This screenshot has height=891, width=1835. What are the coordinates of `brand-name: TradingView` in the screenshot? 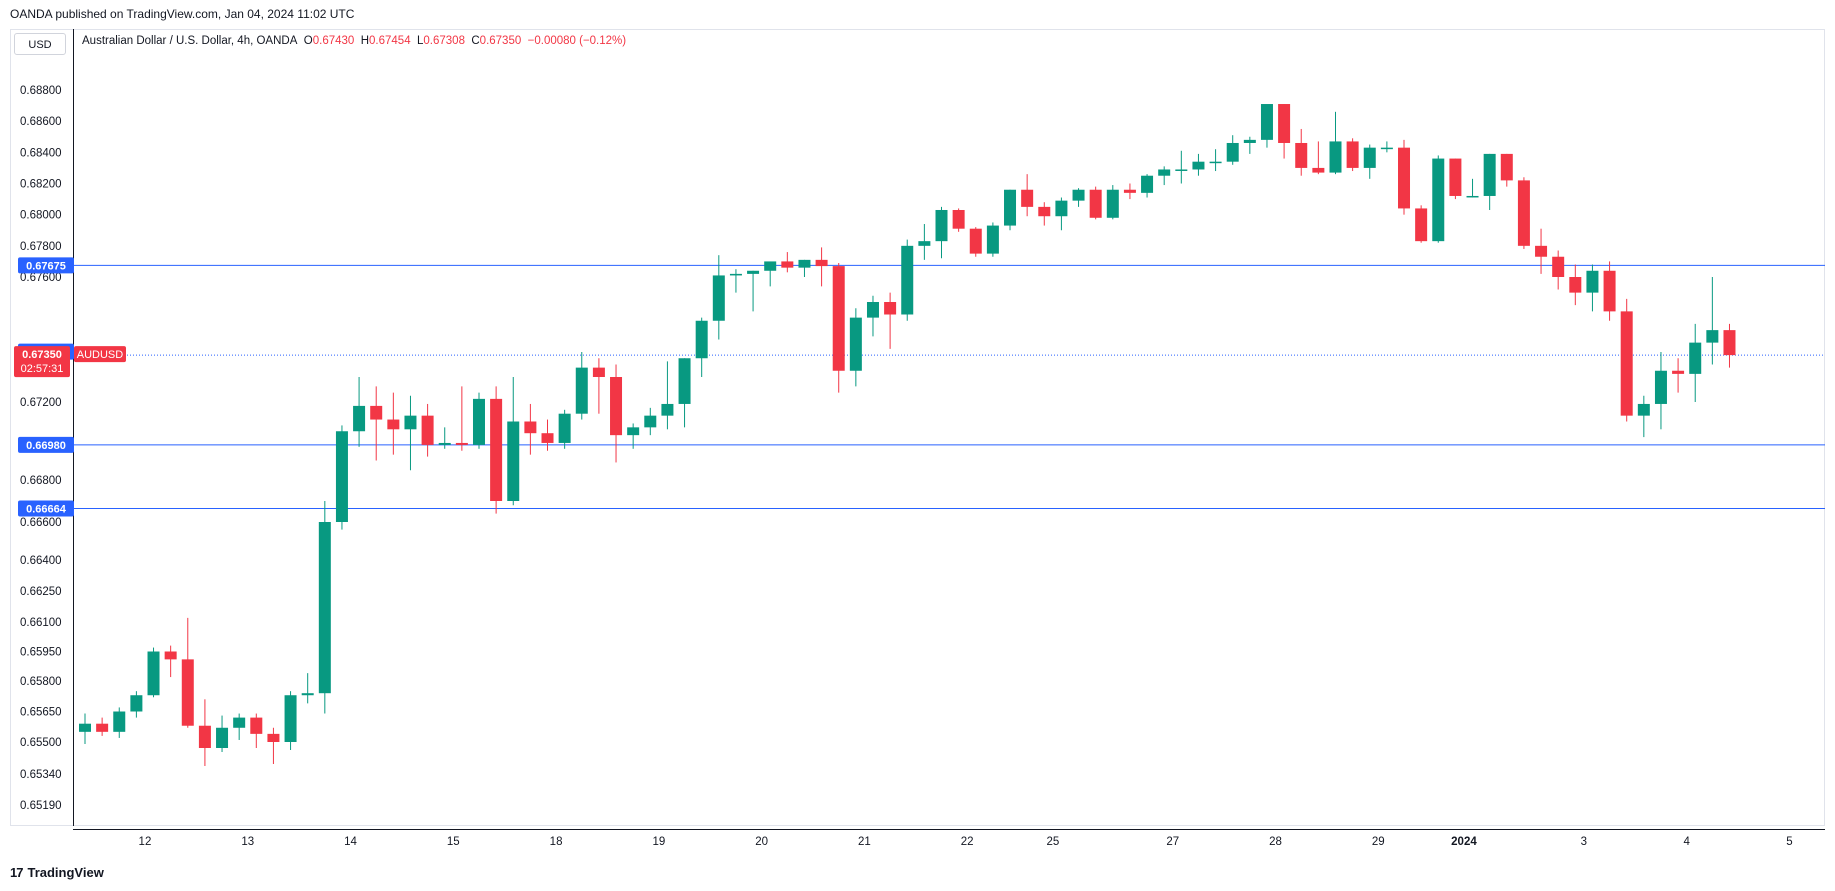 It's located at (65, 872).